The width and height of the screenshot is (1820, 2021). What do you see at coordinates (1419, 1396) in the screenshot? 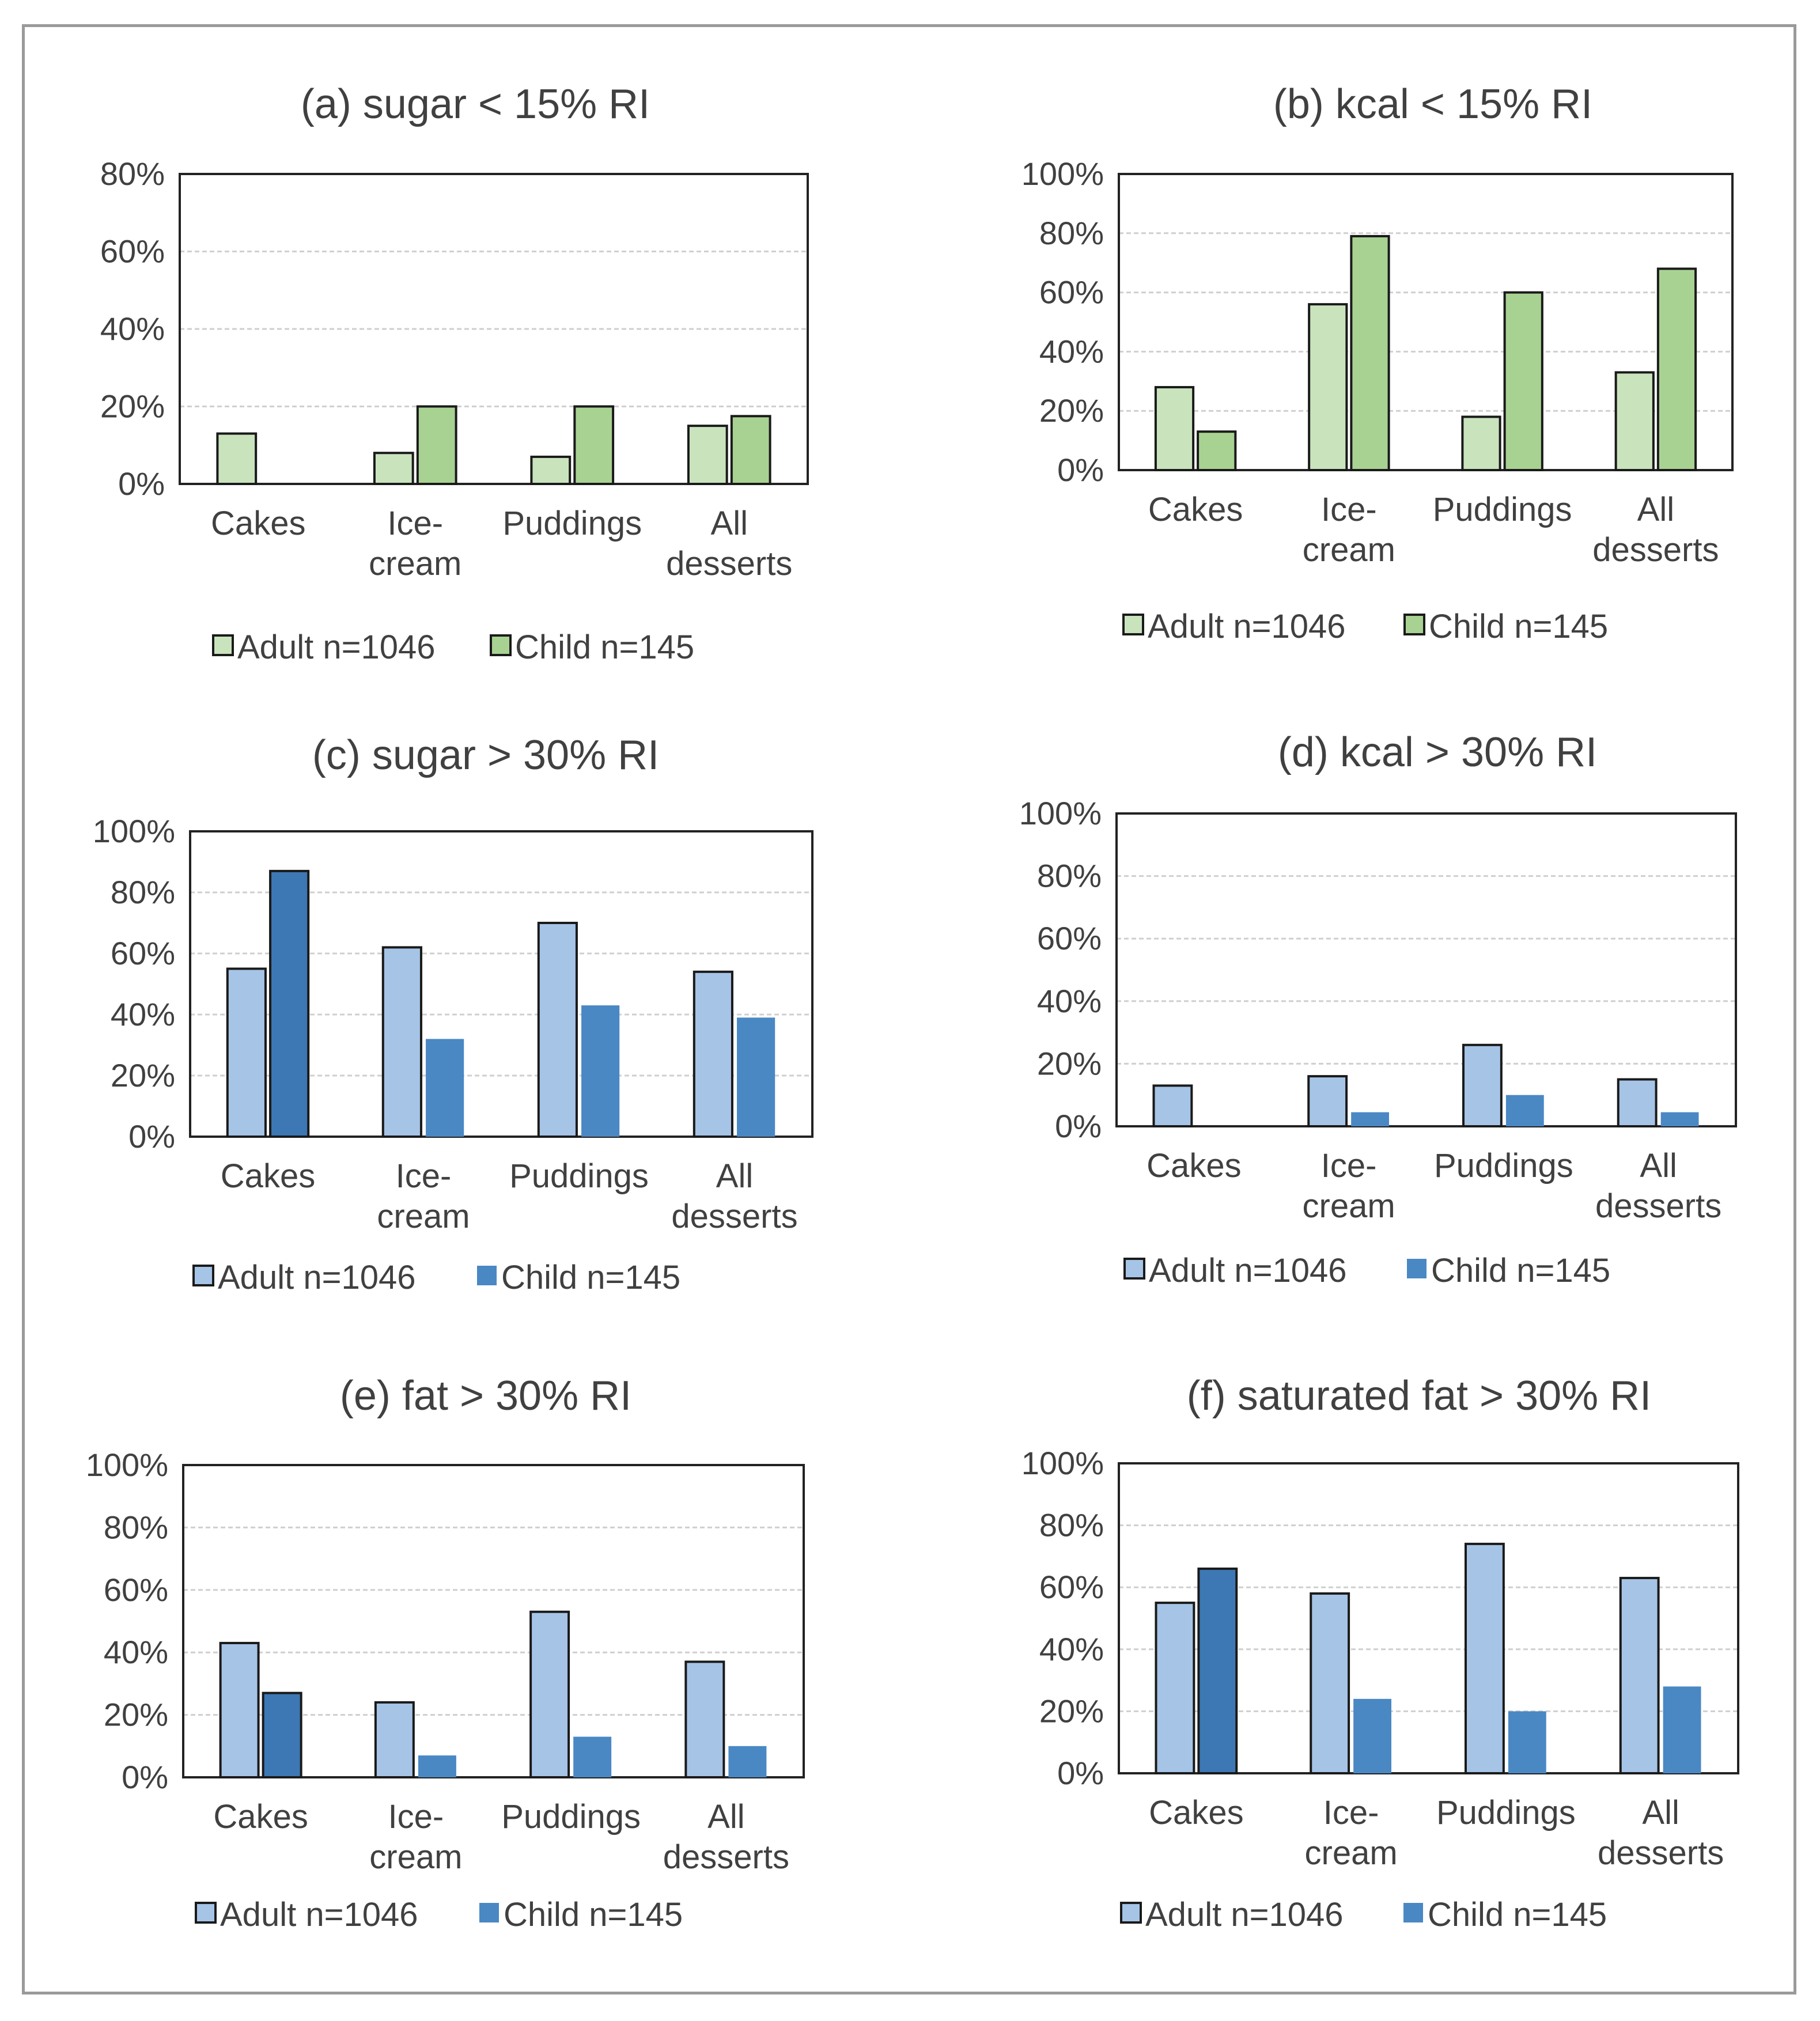
I see `chart-title: (f) saturated fat > 30% RI` at bounding box center [1419, 1396].